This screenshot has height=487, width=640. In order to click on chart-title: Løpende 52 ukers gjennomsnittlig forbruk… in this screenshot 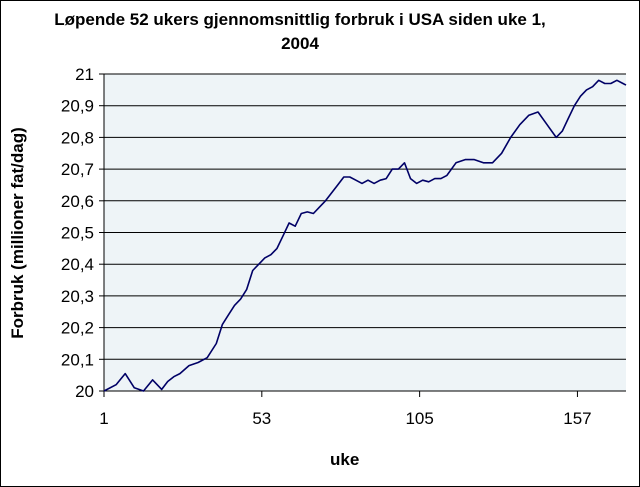, I will do `click(300, 31)`.